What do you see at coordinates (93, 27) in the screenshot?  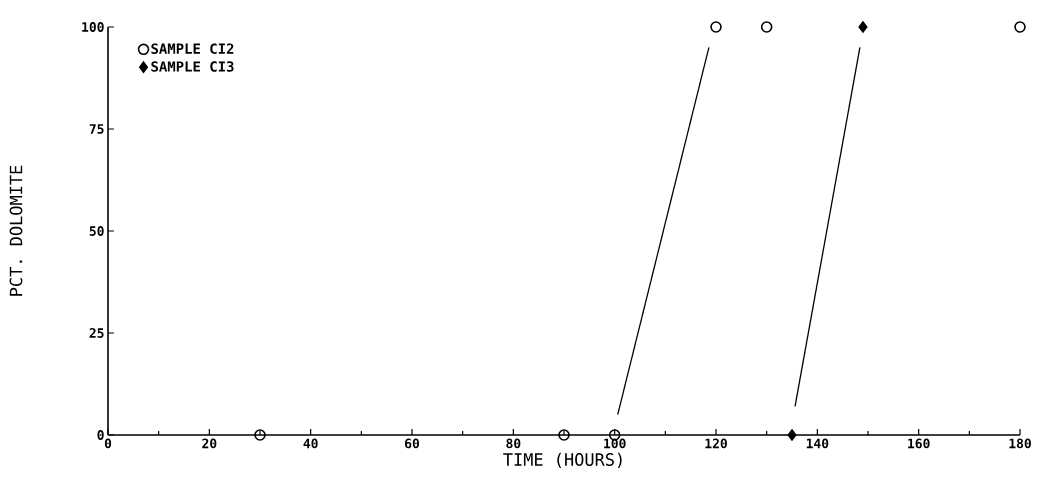 I see `y-tick-label: 100` at bounding box center [93, 27].